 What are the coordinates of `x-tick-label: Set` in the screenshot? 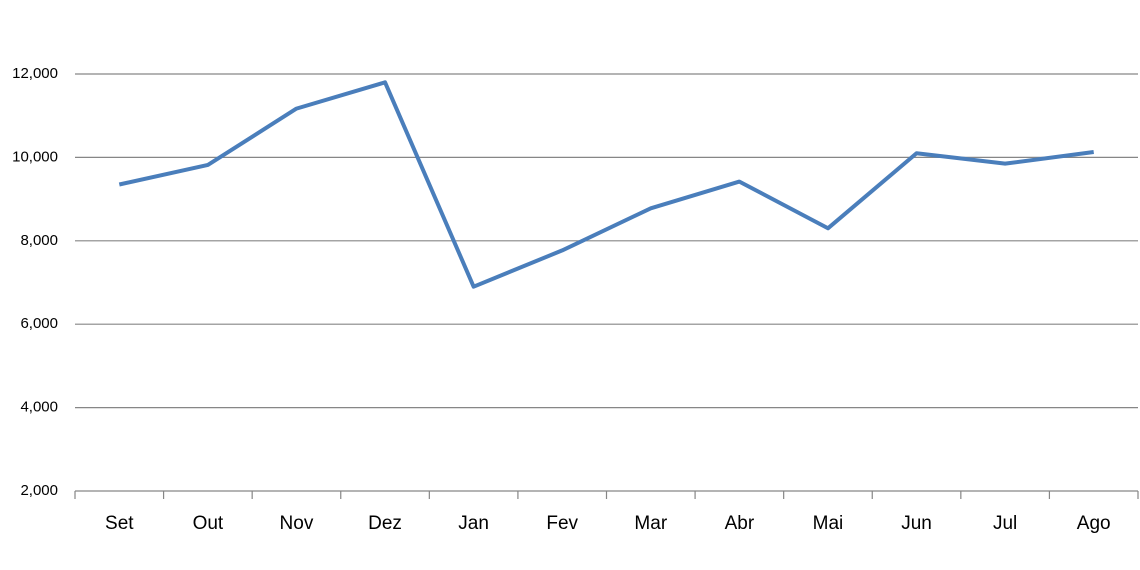 It's located at (119, 523).